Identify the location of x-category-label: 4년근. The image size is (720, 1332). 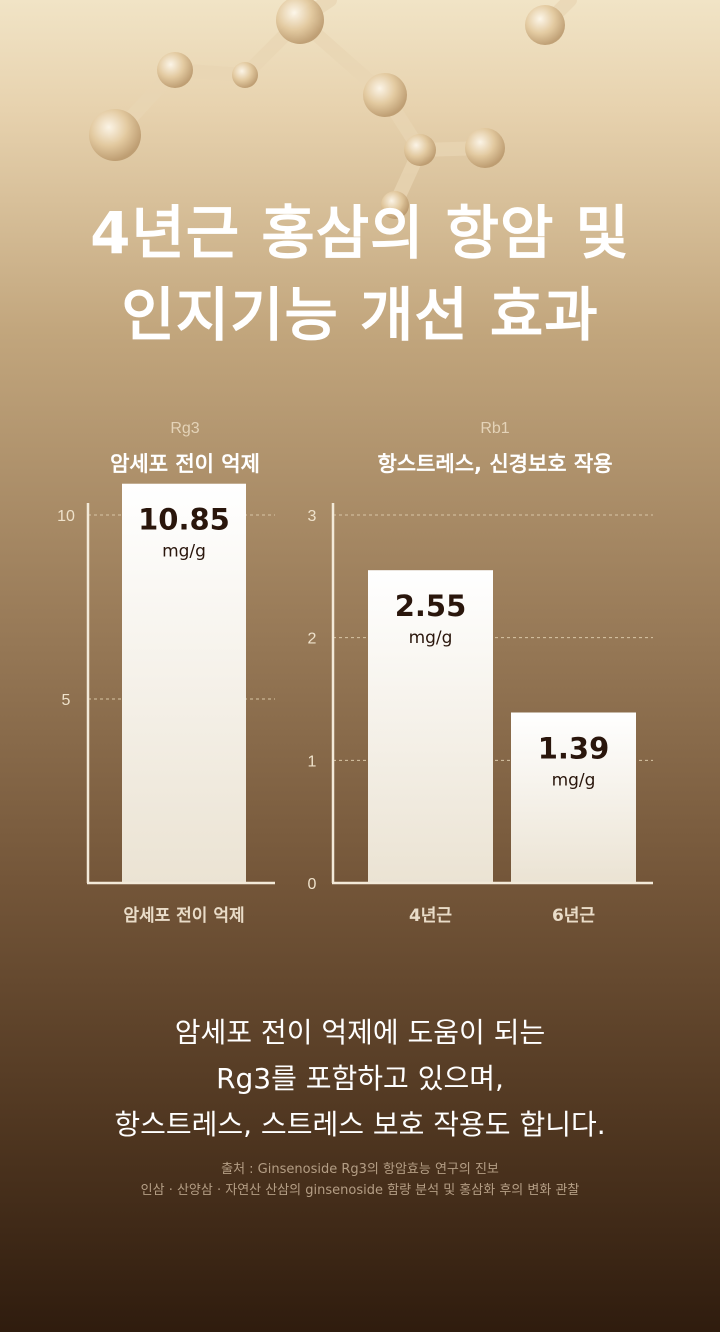
(430, 916).